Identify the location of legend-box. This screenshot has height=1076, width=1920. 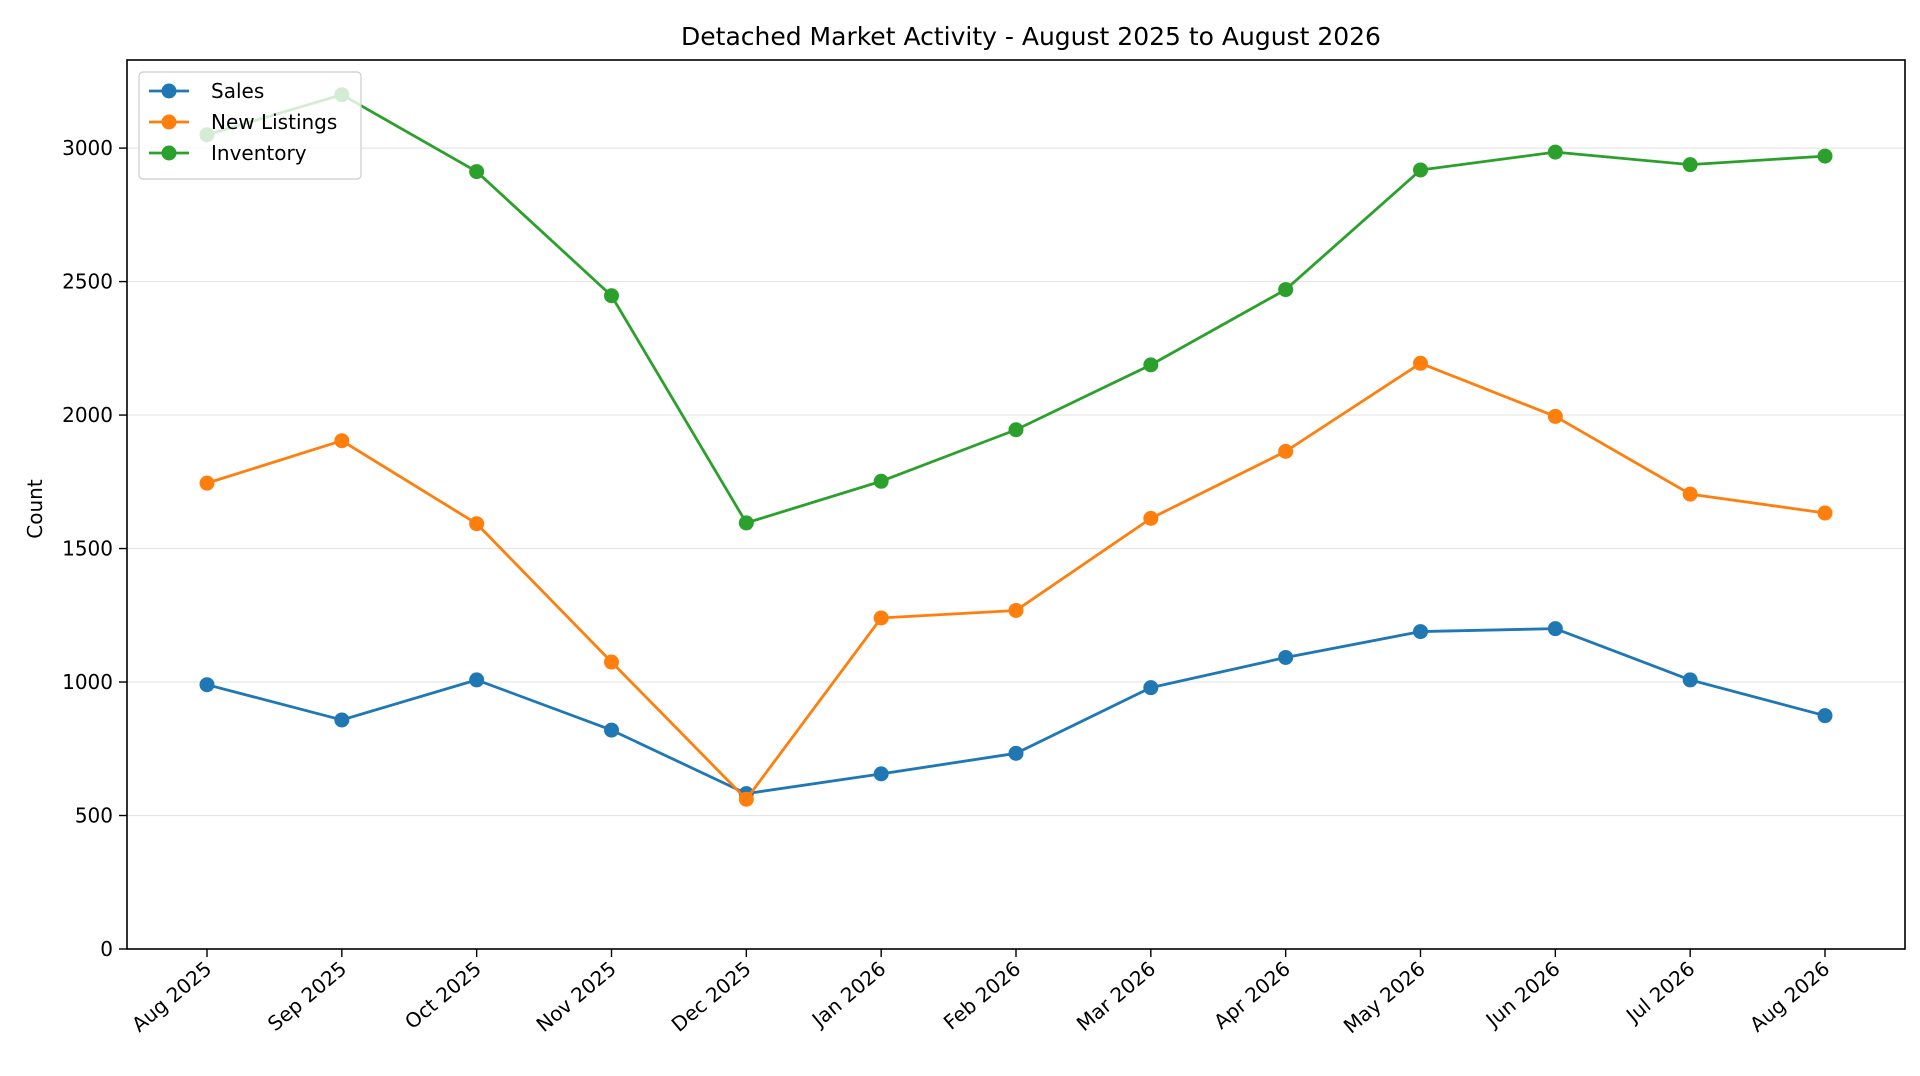
(250, 125).